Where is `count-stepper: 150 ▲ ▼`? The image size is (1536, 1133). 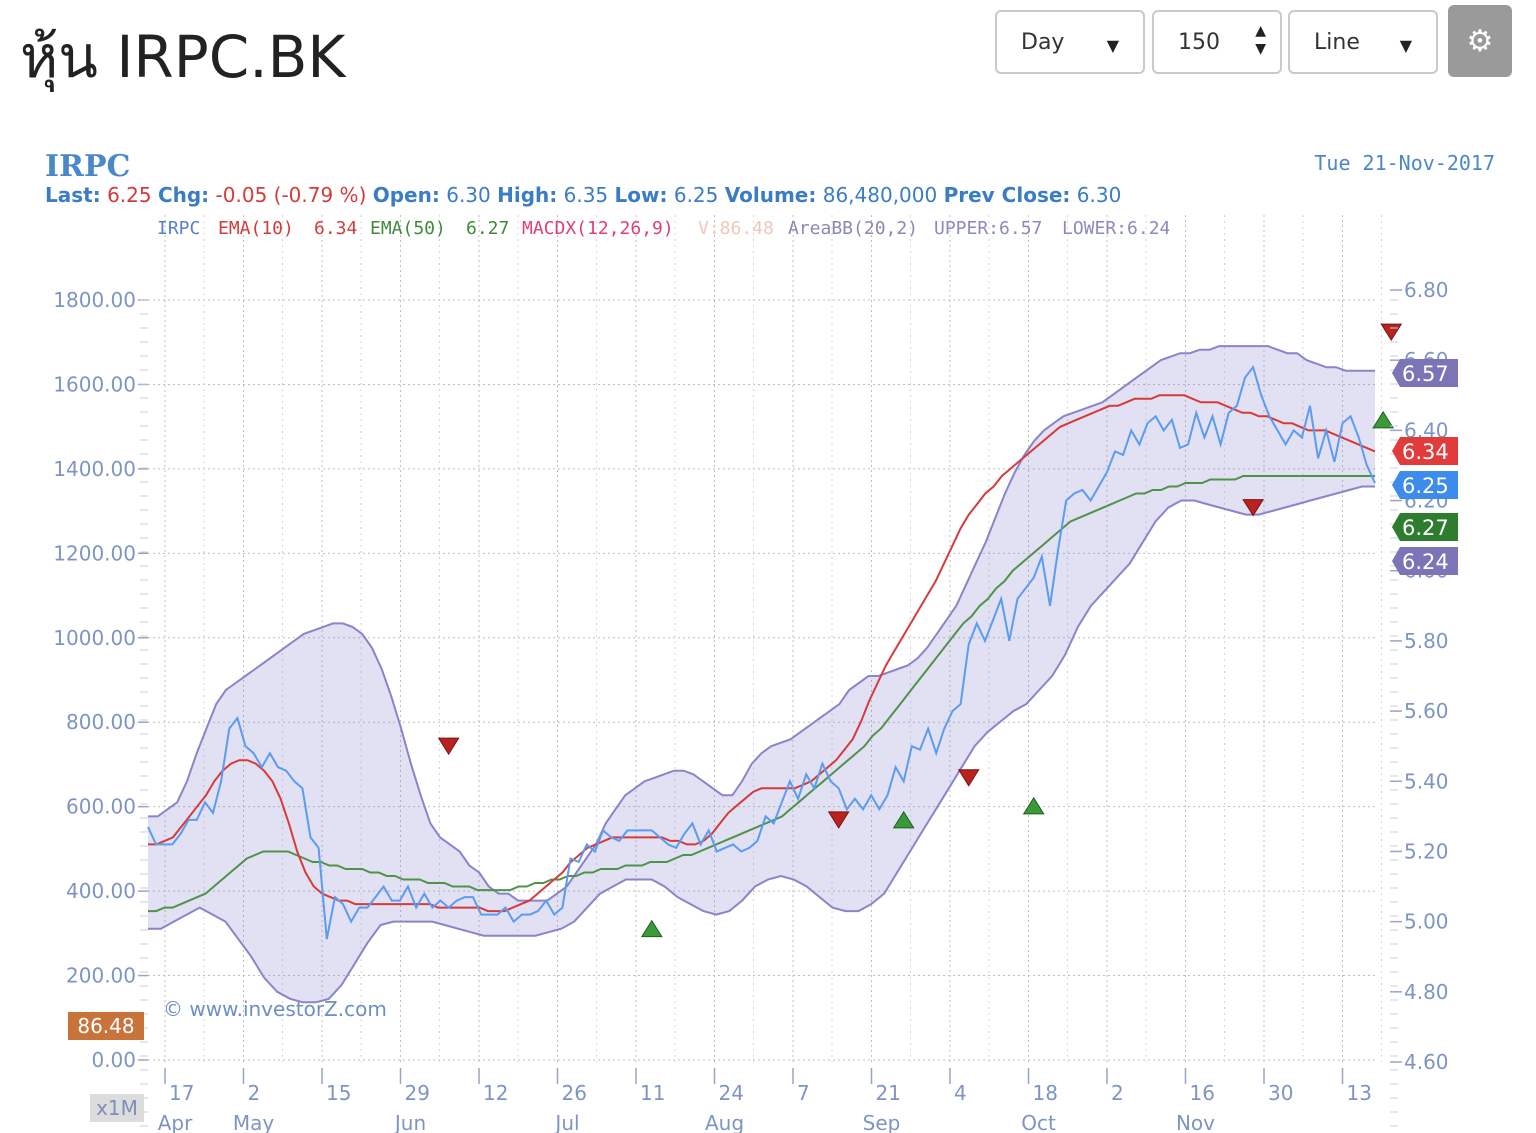 count-stepper: 150 ▲ ▼ is located at coordinates (1217, 42).